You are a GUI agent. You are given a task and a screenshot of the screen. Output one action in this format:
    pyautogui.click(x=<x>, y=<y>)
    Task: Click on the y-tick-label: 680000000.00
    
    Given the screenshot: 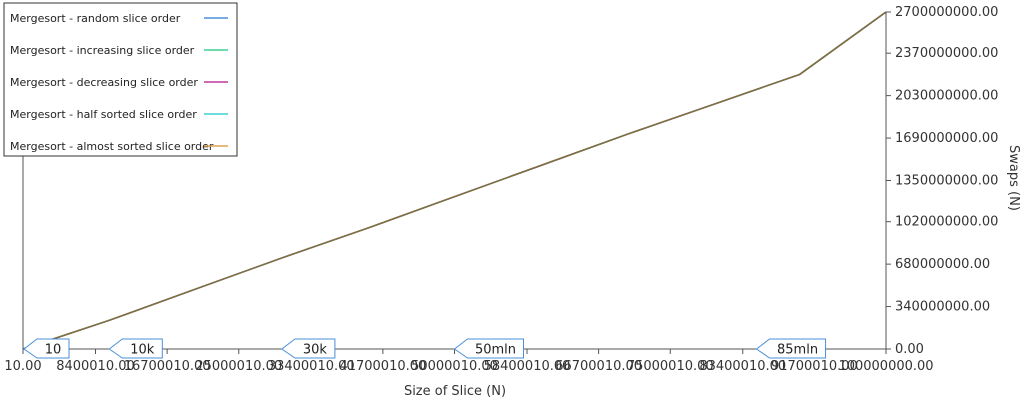 What is the action you would take?
    pyautogui.click(x=942, y=264)
    